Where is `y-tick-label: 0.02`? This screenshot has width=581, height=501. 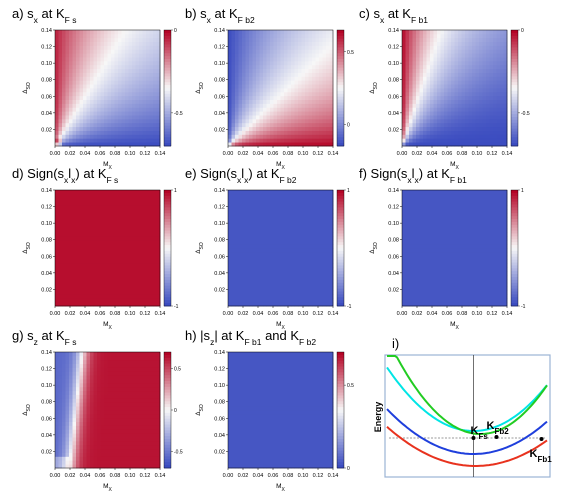 y-tick-label: 0.02 is located at coordinates (46, 290).